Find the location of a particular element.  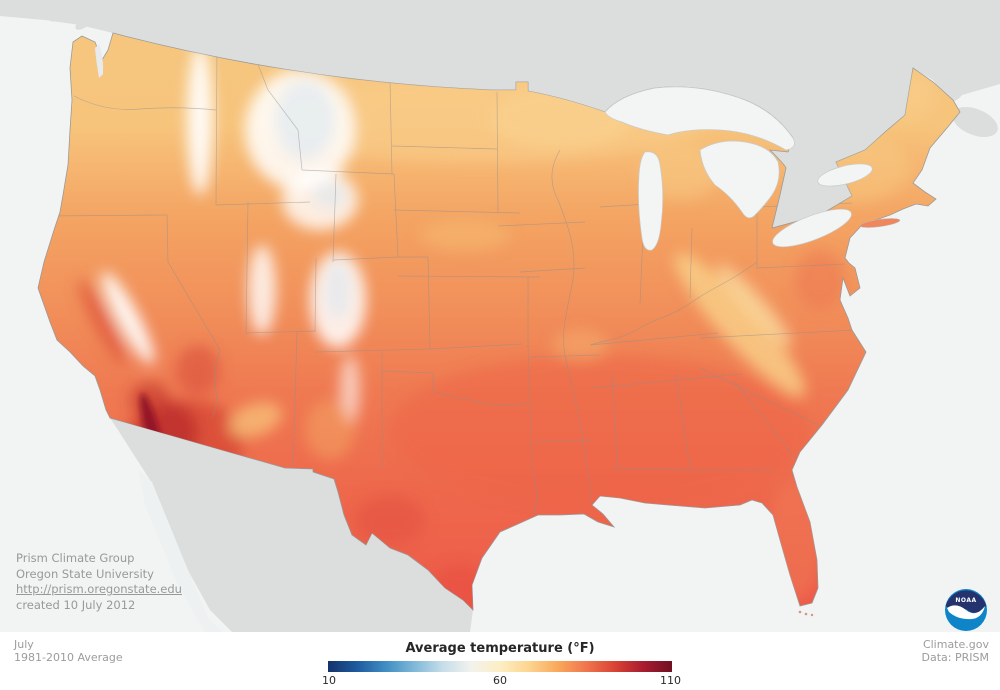

mexico-region is located at coordinates (291, 525).